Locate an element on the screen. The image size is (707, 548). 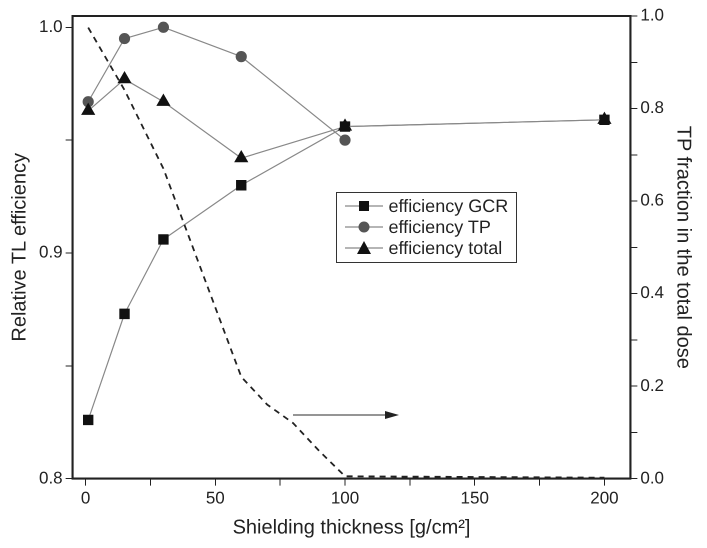
y-axis-title: Relative TL efficiency is located at coordinates (19, 247).